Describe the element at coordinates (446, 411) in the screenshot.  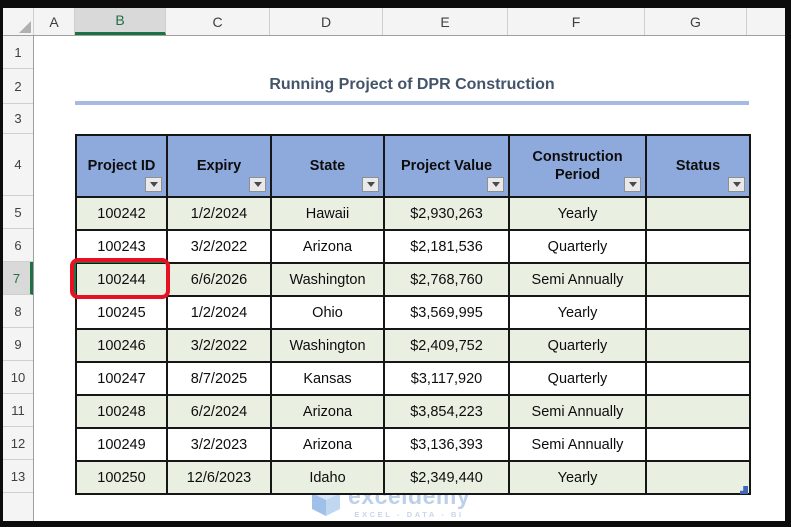
I see `table-cell: $3,854,223` at that location.